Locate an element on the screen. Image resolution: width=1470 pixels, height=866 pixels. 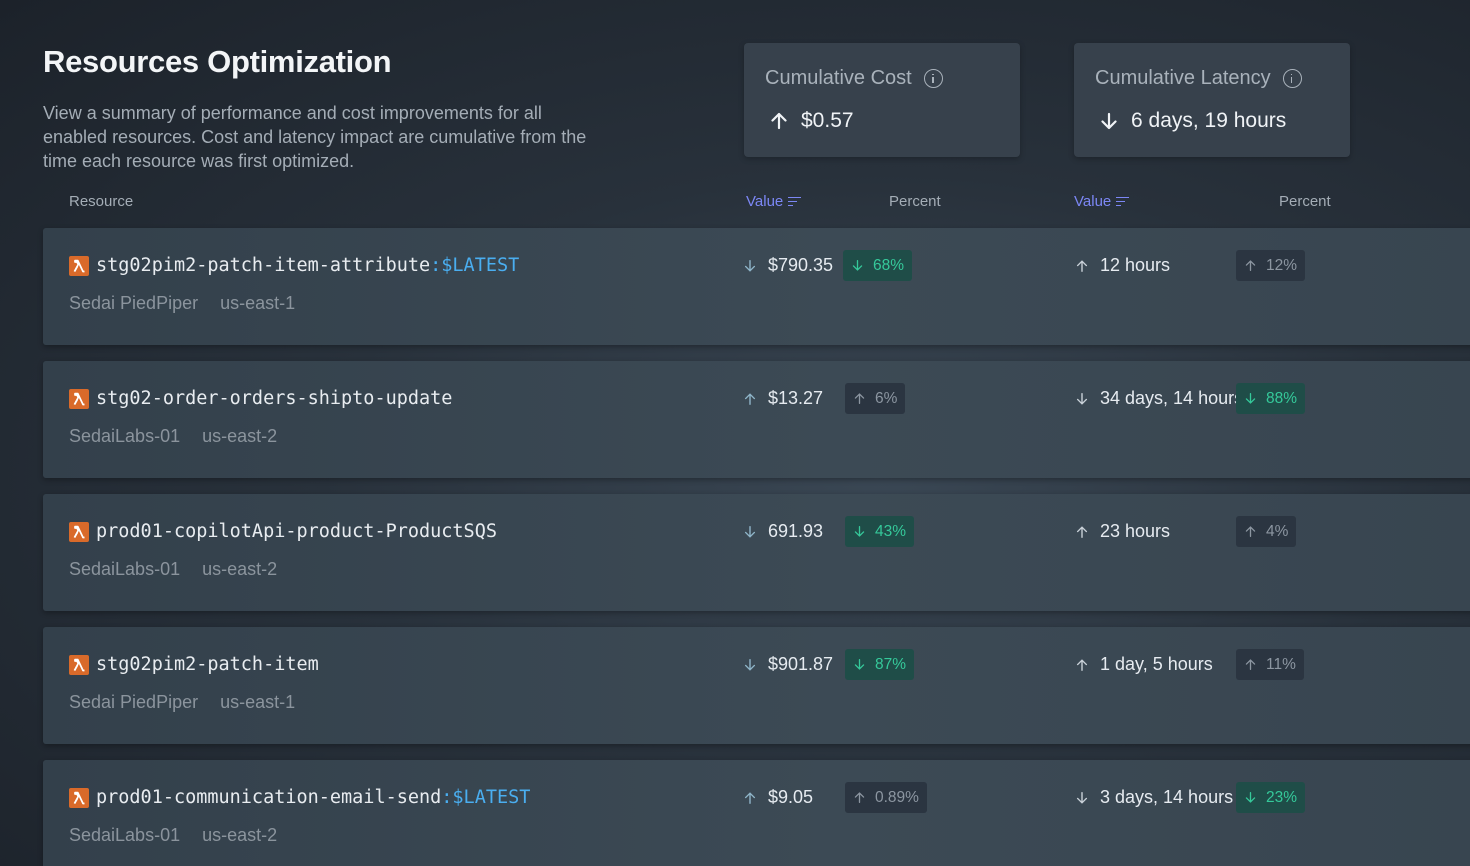
latency-percent-text: 4% is located at coordinates (1277, 531).